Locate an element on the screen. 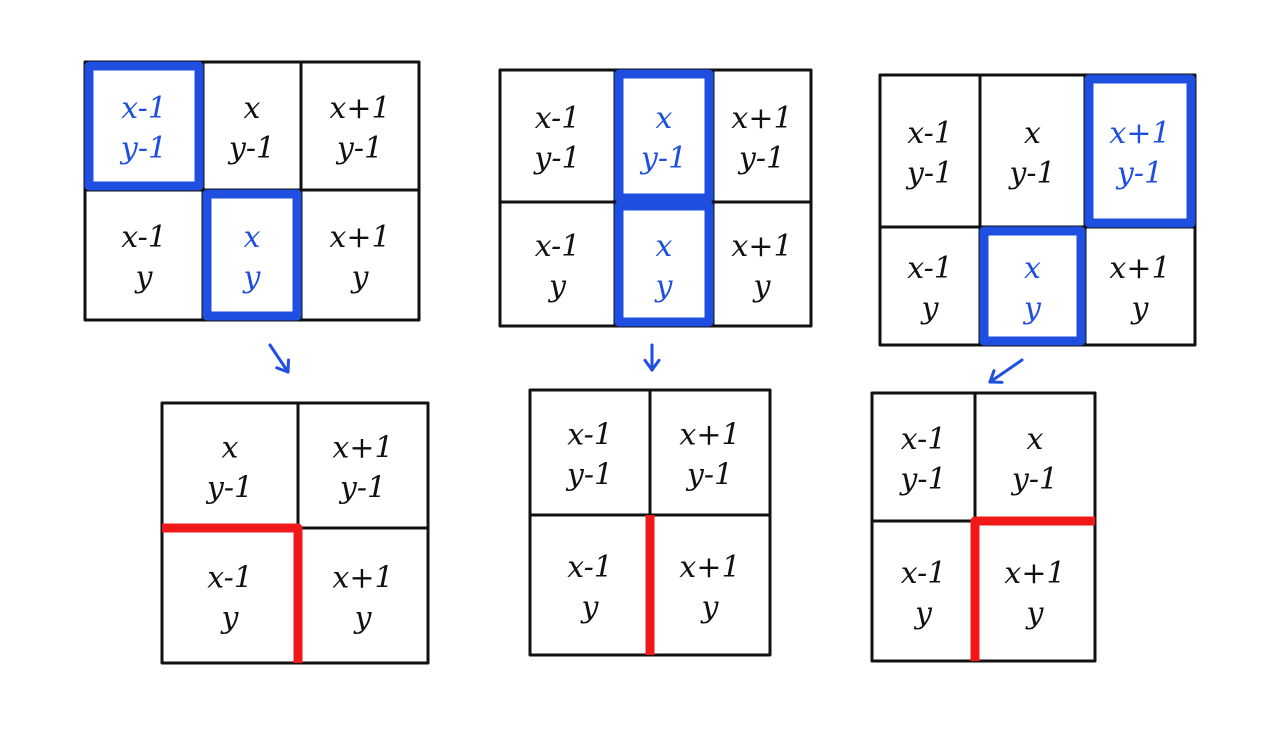  red-boundary-mark is located at coordinates (1035, 591).